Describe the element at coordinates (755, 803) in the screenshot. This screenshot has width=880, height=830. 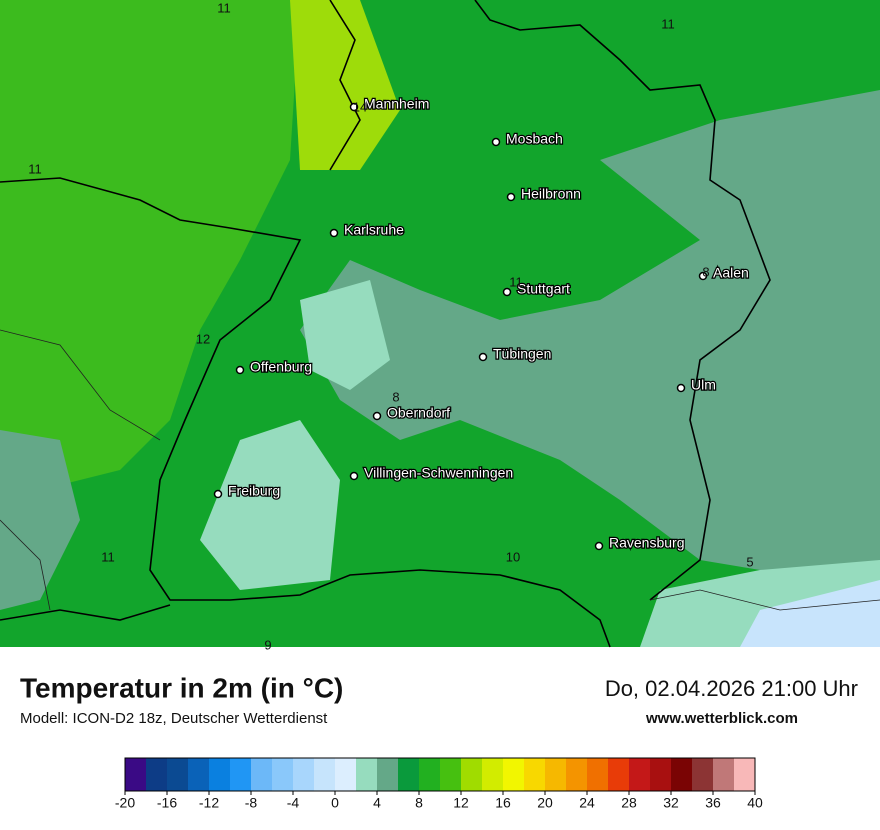
I see `colorbar-tick-label: 40` at that location.